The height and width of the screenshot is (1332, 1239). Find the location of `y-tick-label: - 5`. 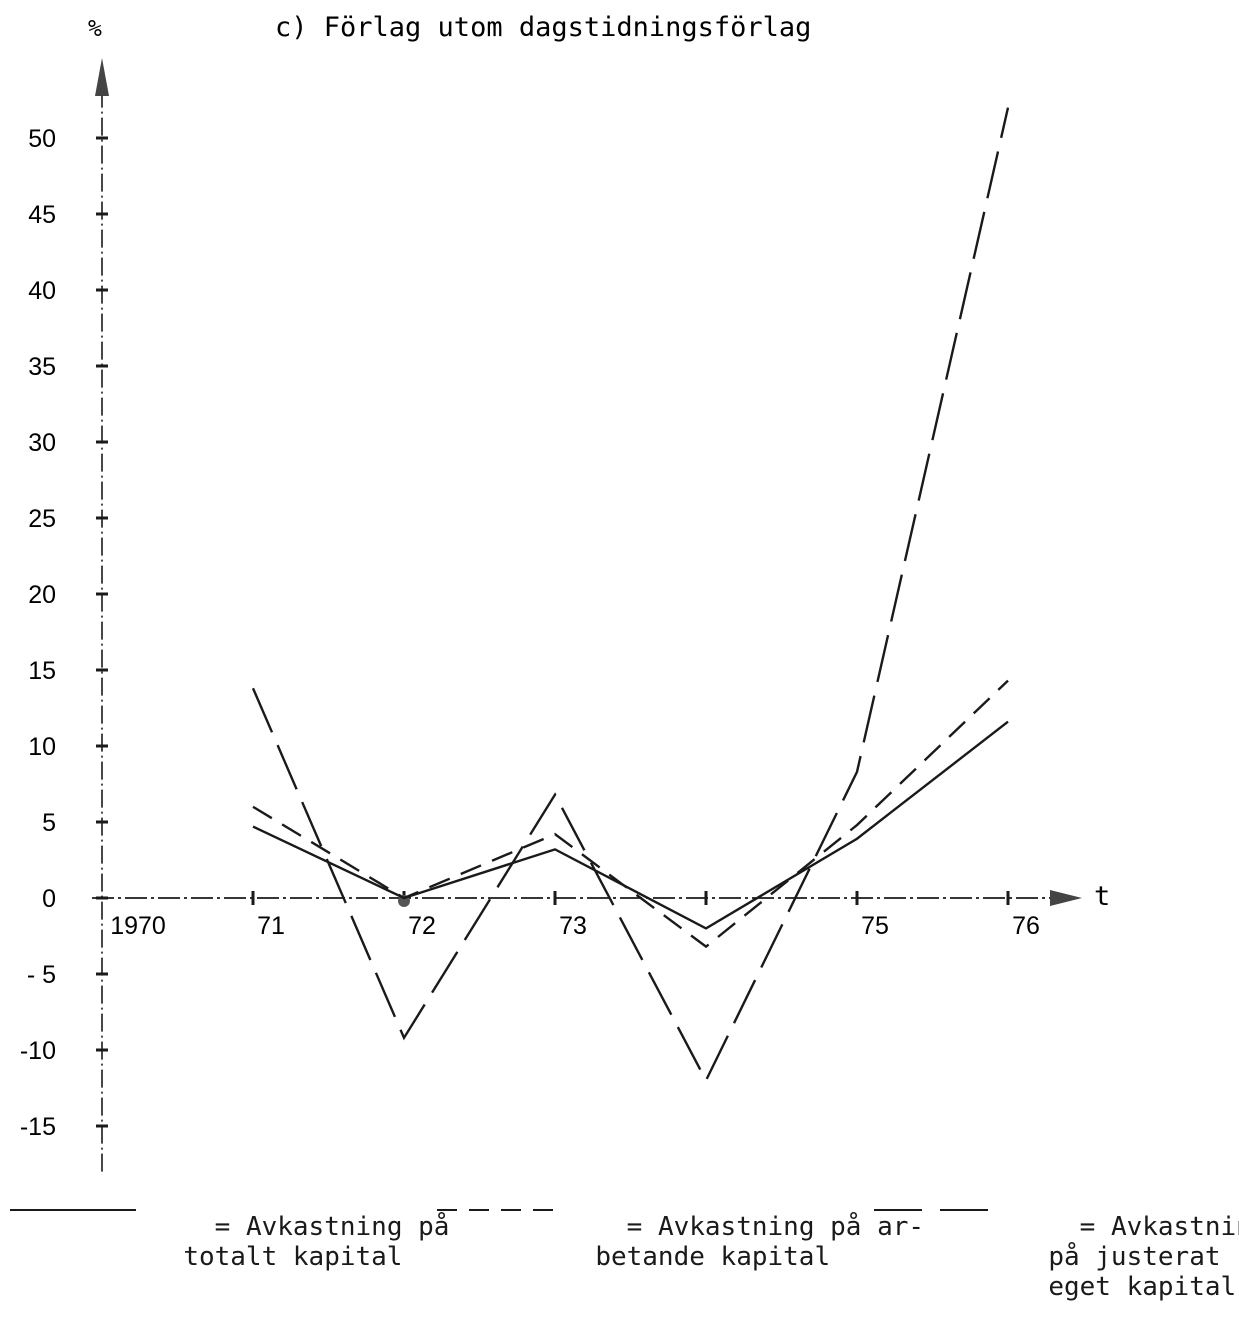

y-tick-label: - 5 is located at coordinates (41, 975).